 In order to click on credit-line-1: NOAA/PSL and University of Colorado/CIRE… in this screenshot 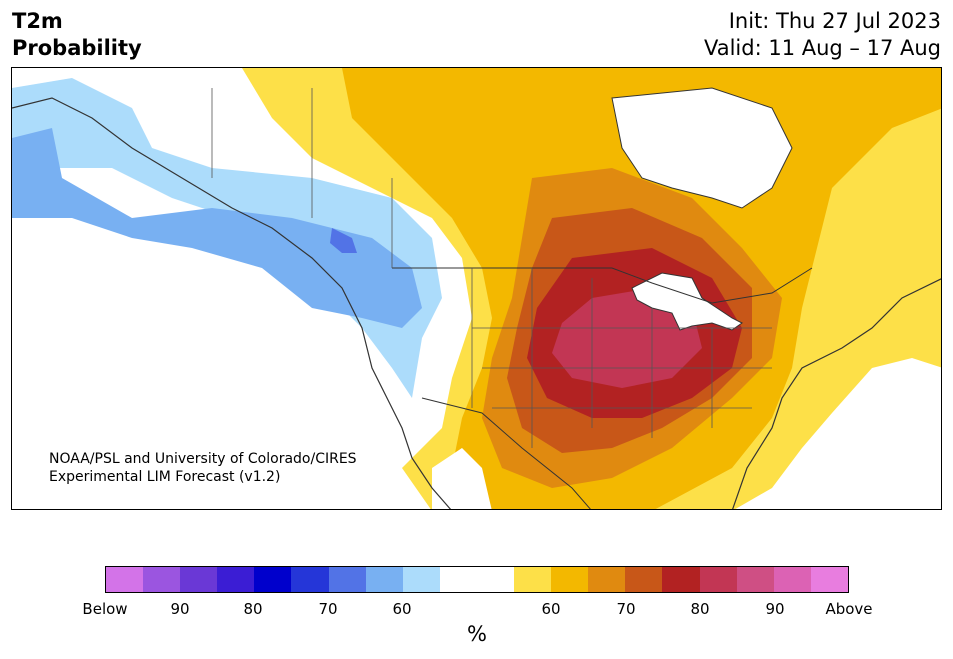, I will do `click(203, 459)`.